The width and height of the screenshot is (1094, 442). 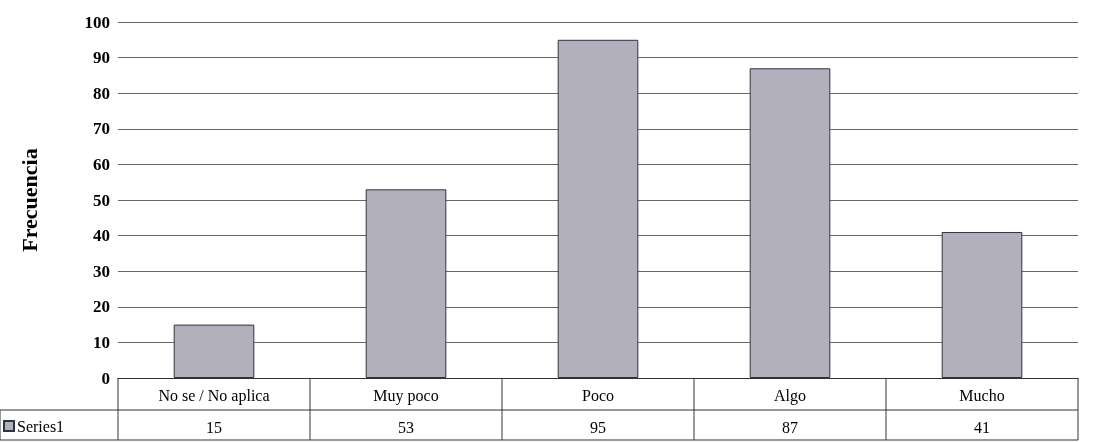 What do you see at coordinates (41, 426) in the screenshot?
I see `legend-label: Series1` at bounding box center [41, 426].